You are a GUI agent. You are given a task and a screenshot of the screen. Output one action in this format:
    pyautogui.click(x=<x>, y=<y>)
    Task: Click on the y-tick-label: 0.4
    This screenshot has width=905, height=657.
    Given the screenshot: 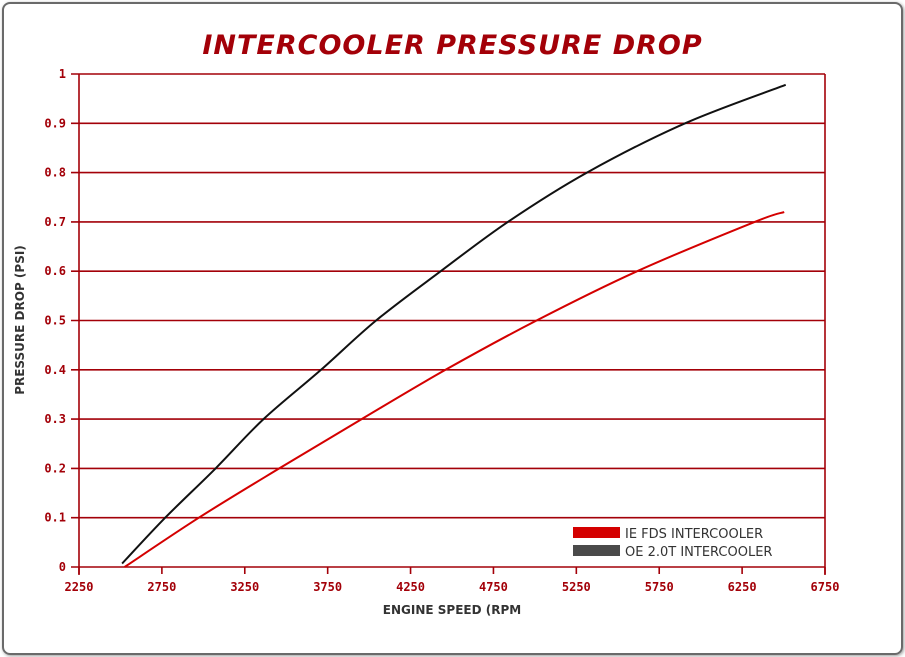 What is the action you would take?
    pyautogui.click(x=55, y=370)
    